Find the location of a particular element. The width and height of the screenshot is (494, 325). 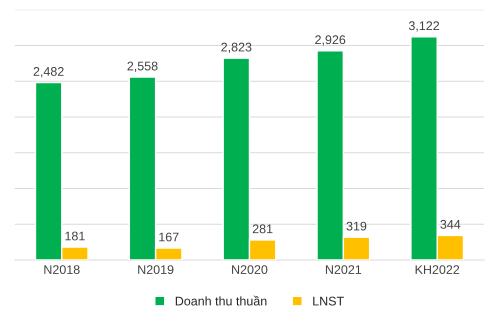

legend-label: Doanh thu thuần is located at coordinates (221, 301).